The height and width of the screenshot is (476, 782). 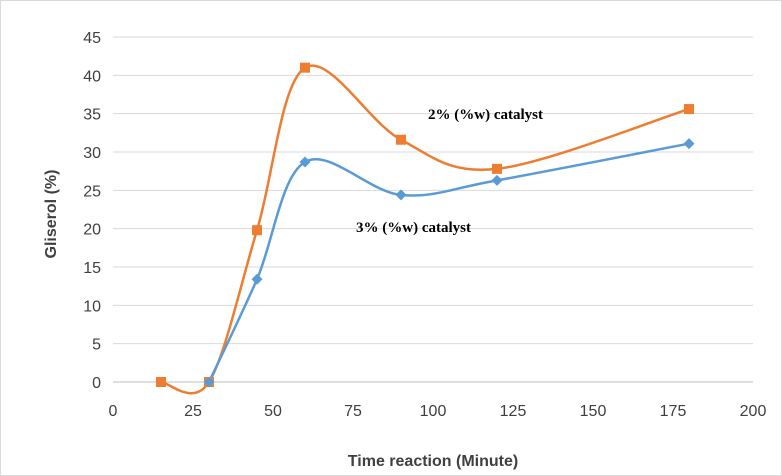 What do you see at coordinates (433, 461) in the screenshot?
I see `x-axis-title: Time reaction (Minute)` at bounding box center [433, 461].